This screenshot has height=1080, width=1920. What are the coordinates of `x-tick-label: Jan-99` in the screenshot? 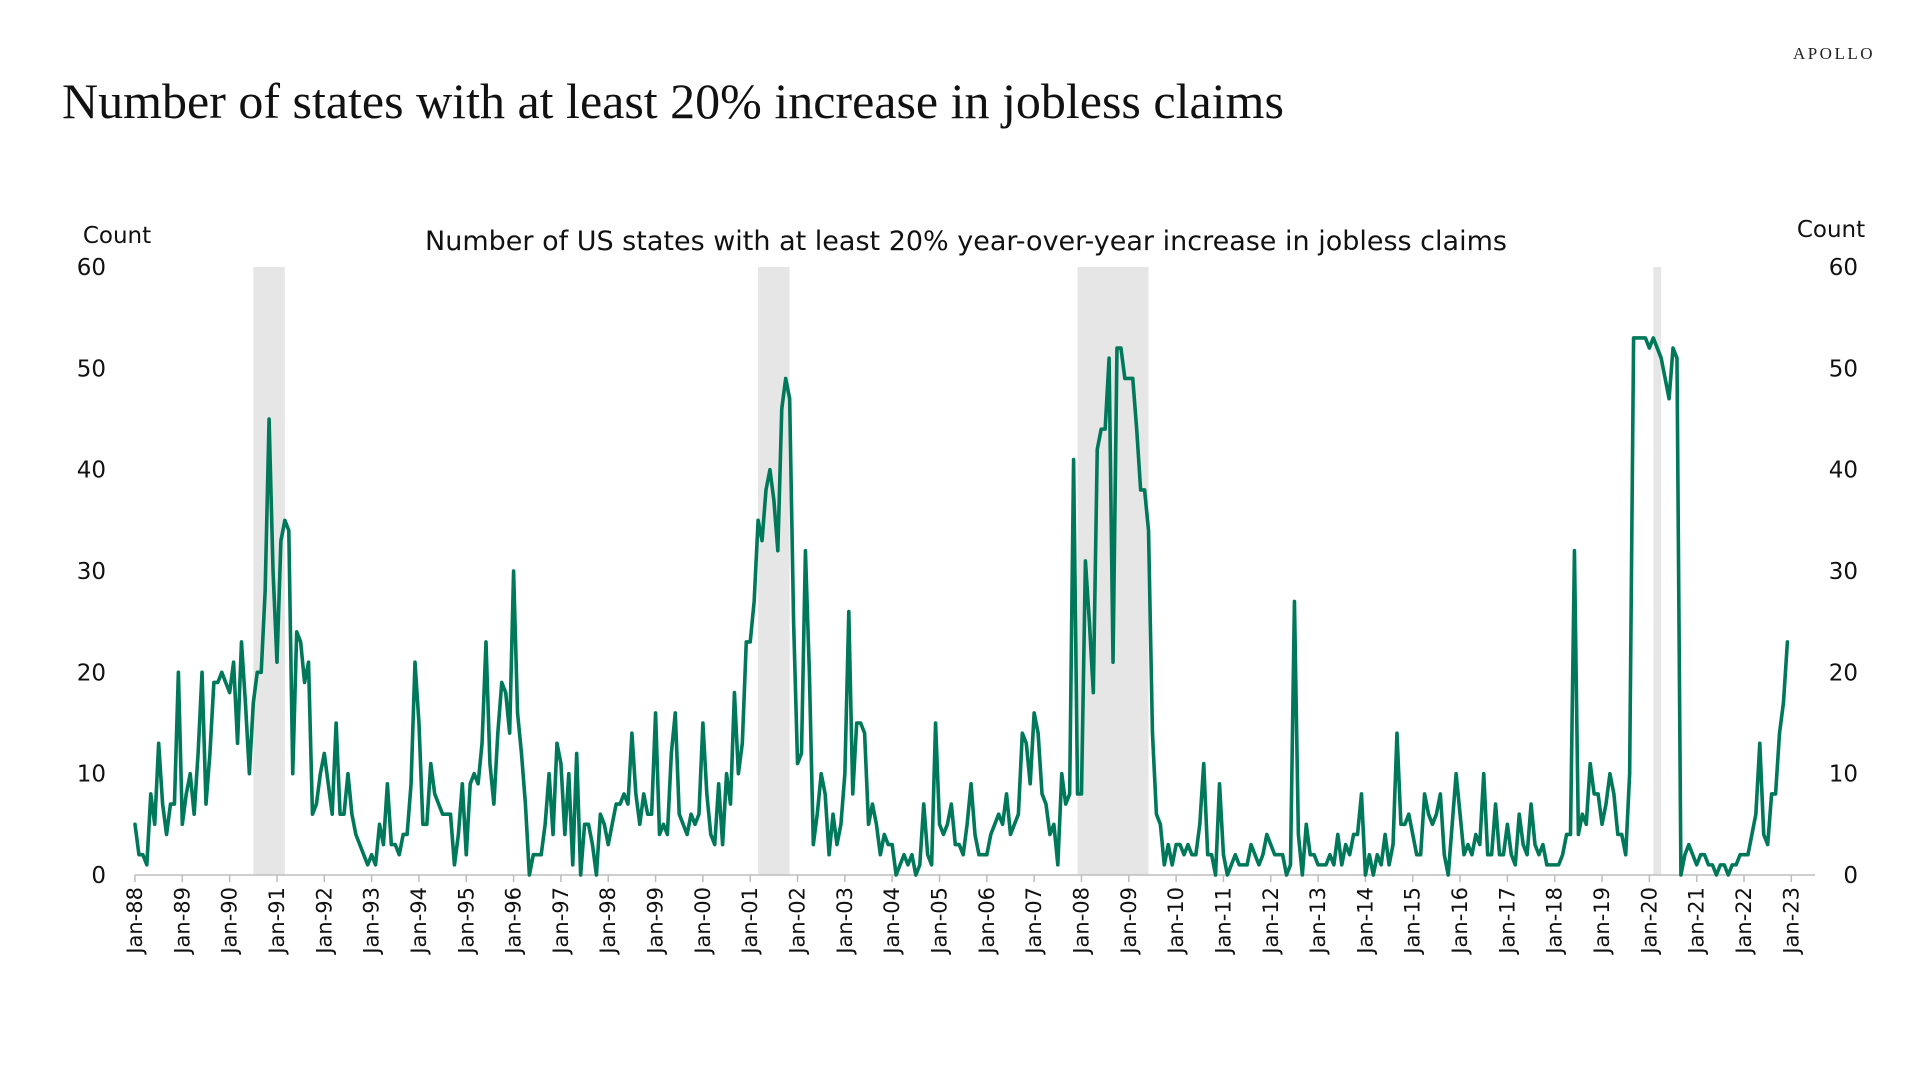 It's located at (656, 921).